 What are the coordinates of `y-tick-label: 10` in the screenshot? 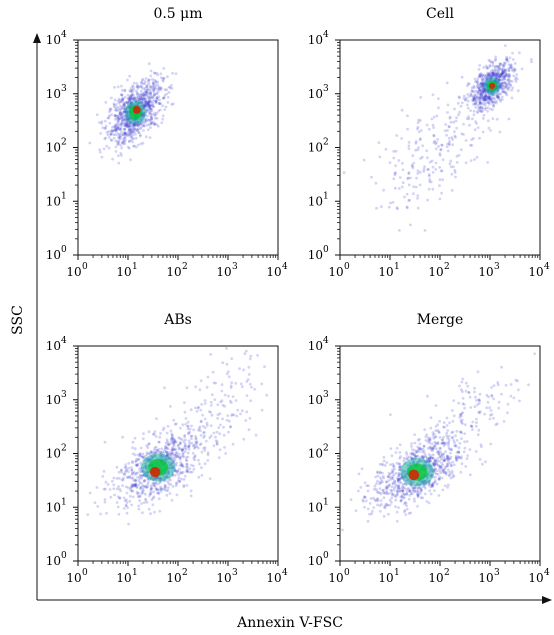 It's located at (53, 94).